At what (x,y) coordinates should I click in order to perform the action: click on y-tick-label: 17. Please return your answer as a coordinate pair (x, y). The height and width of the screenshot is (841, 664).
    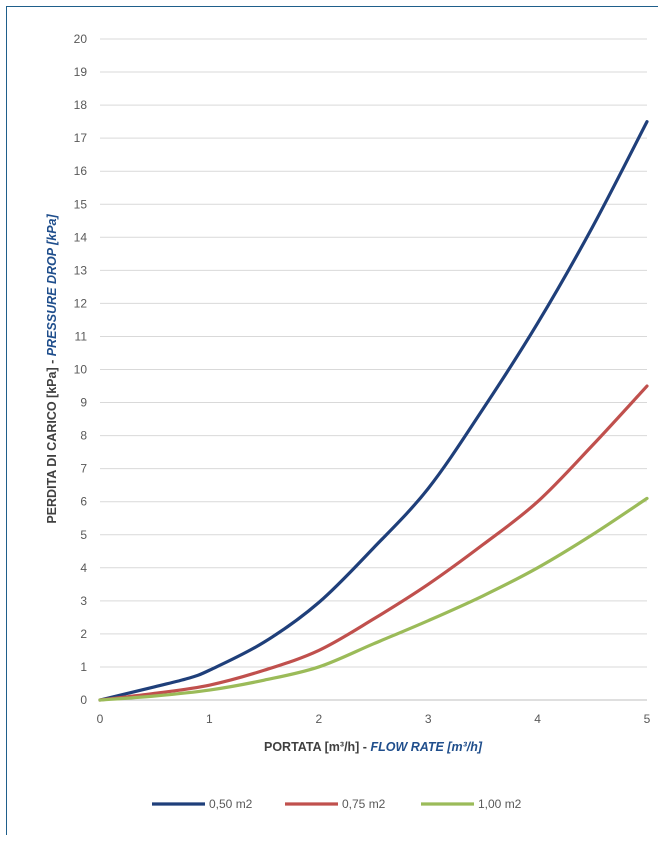
    Looking at the image, I should click on (81, 138).